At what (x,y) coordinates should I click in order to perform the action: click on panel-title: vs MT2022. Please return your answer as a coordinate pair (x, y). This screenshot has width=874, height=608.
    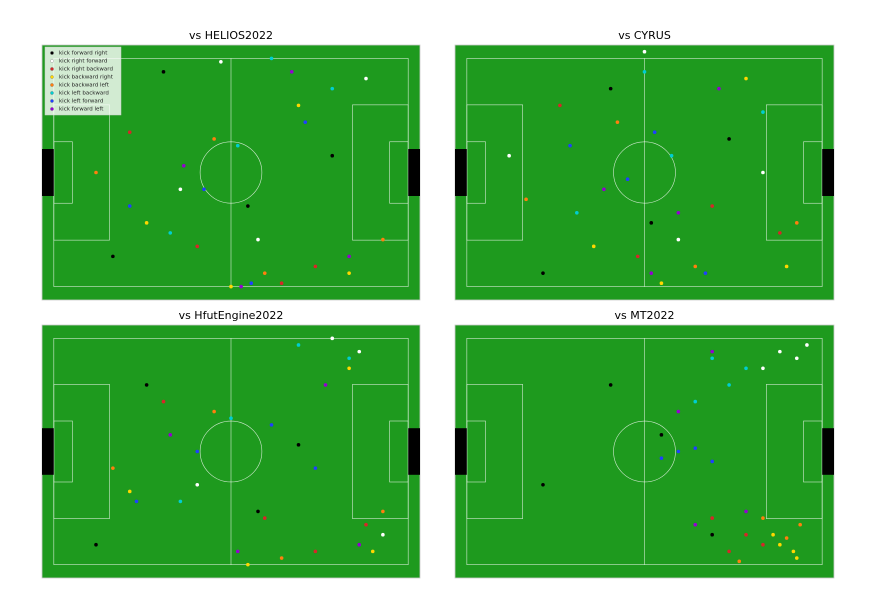
    Looking at the image, I should click on (645, 315).